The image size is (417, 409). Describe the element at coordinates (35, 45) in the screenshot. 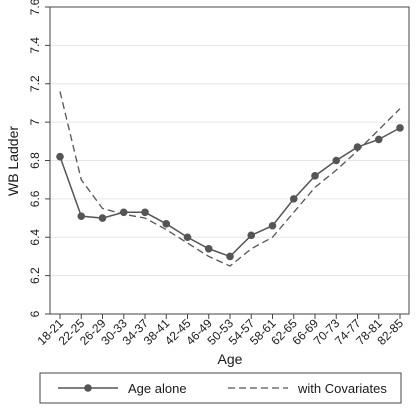

I see `y-tick-label: 7.4` at that location.